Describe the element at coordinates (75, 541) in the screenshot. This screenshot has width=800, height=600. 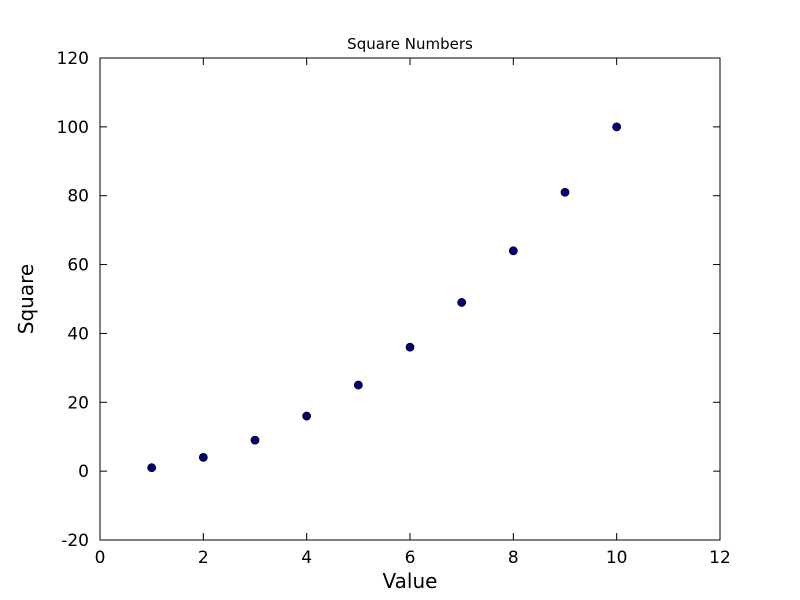
I see `y-tick-label: -20` at that location.